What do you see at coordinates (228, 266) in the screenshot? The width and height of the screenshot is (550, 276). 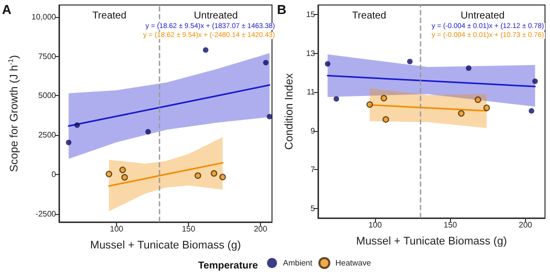 I see `legend-title: Temperature` at bounding box center [228, 266].